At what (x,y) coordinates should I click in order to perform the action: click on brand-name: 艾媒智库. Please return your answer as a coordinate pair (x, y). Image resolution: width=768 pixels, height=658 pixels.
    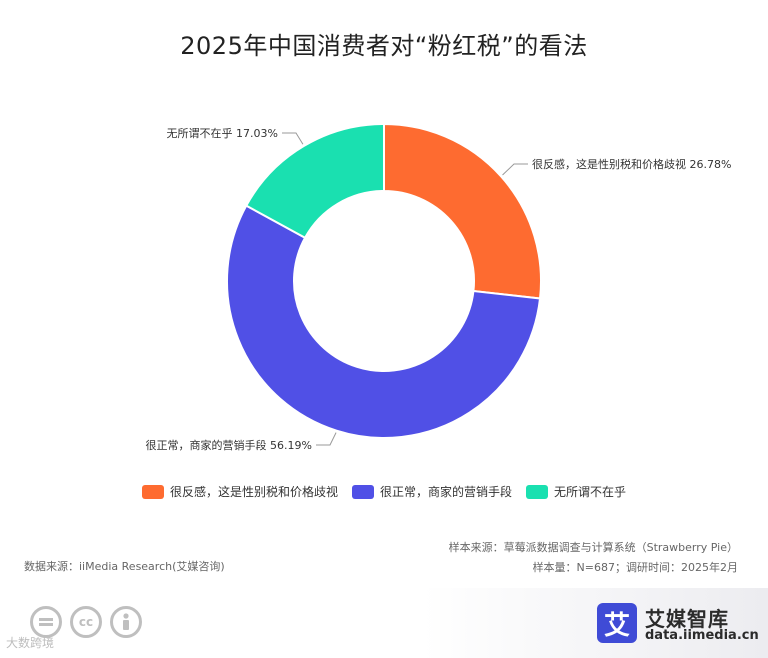
    Looking at the image, I should click on (687, 619).